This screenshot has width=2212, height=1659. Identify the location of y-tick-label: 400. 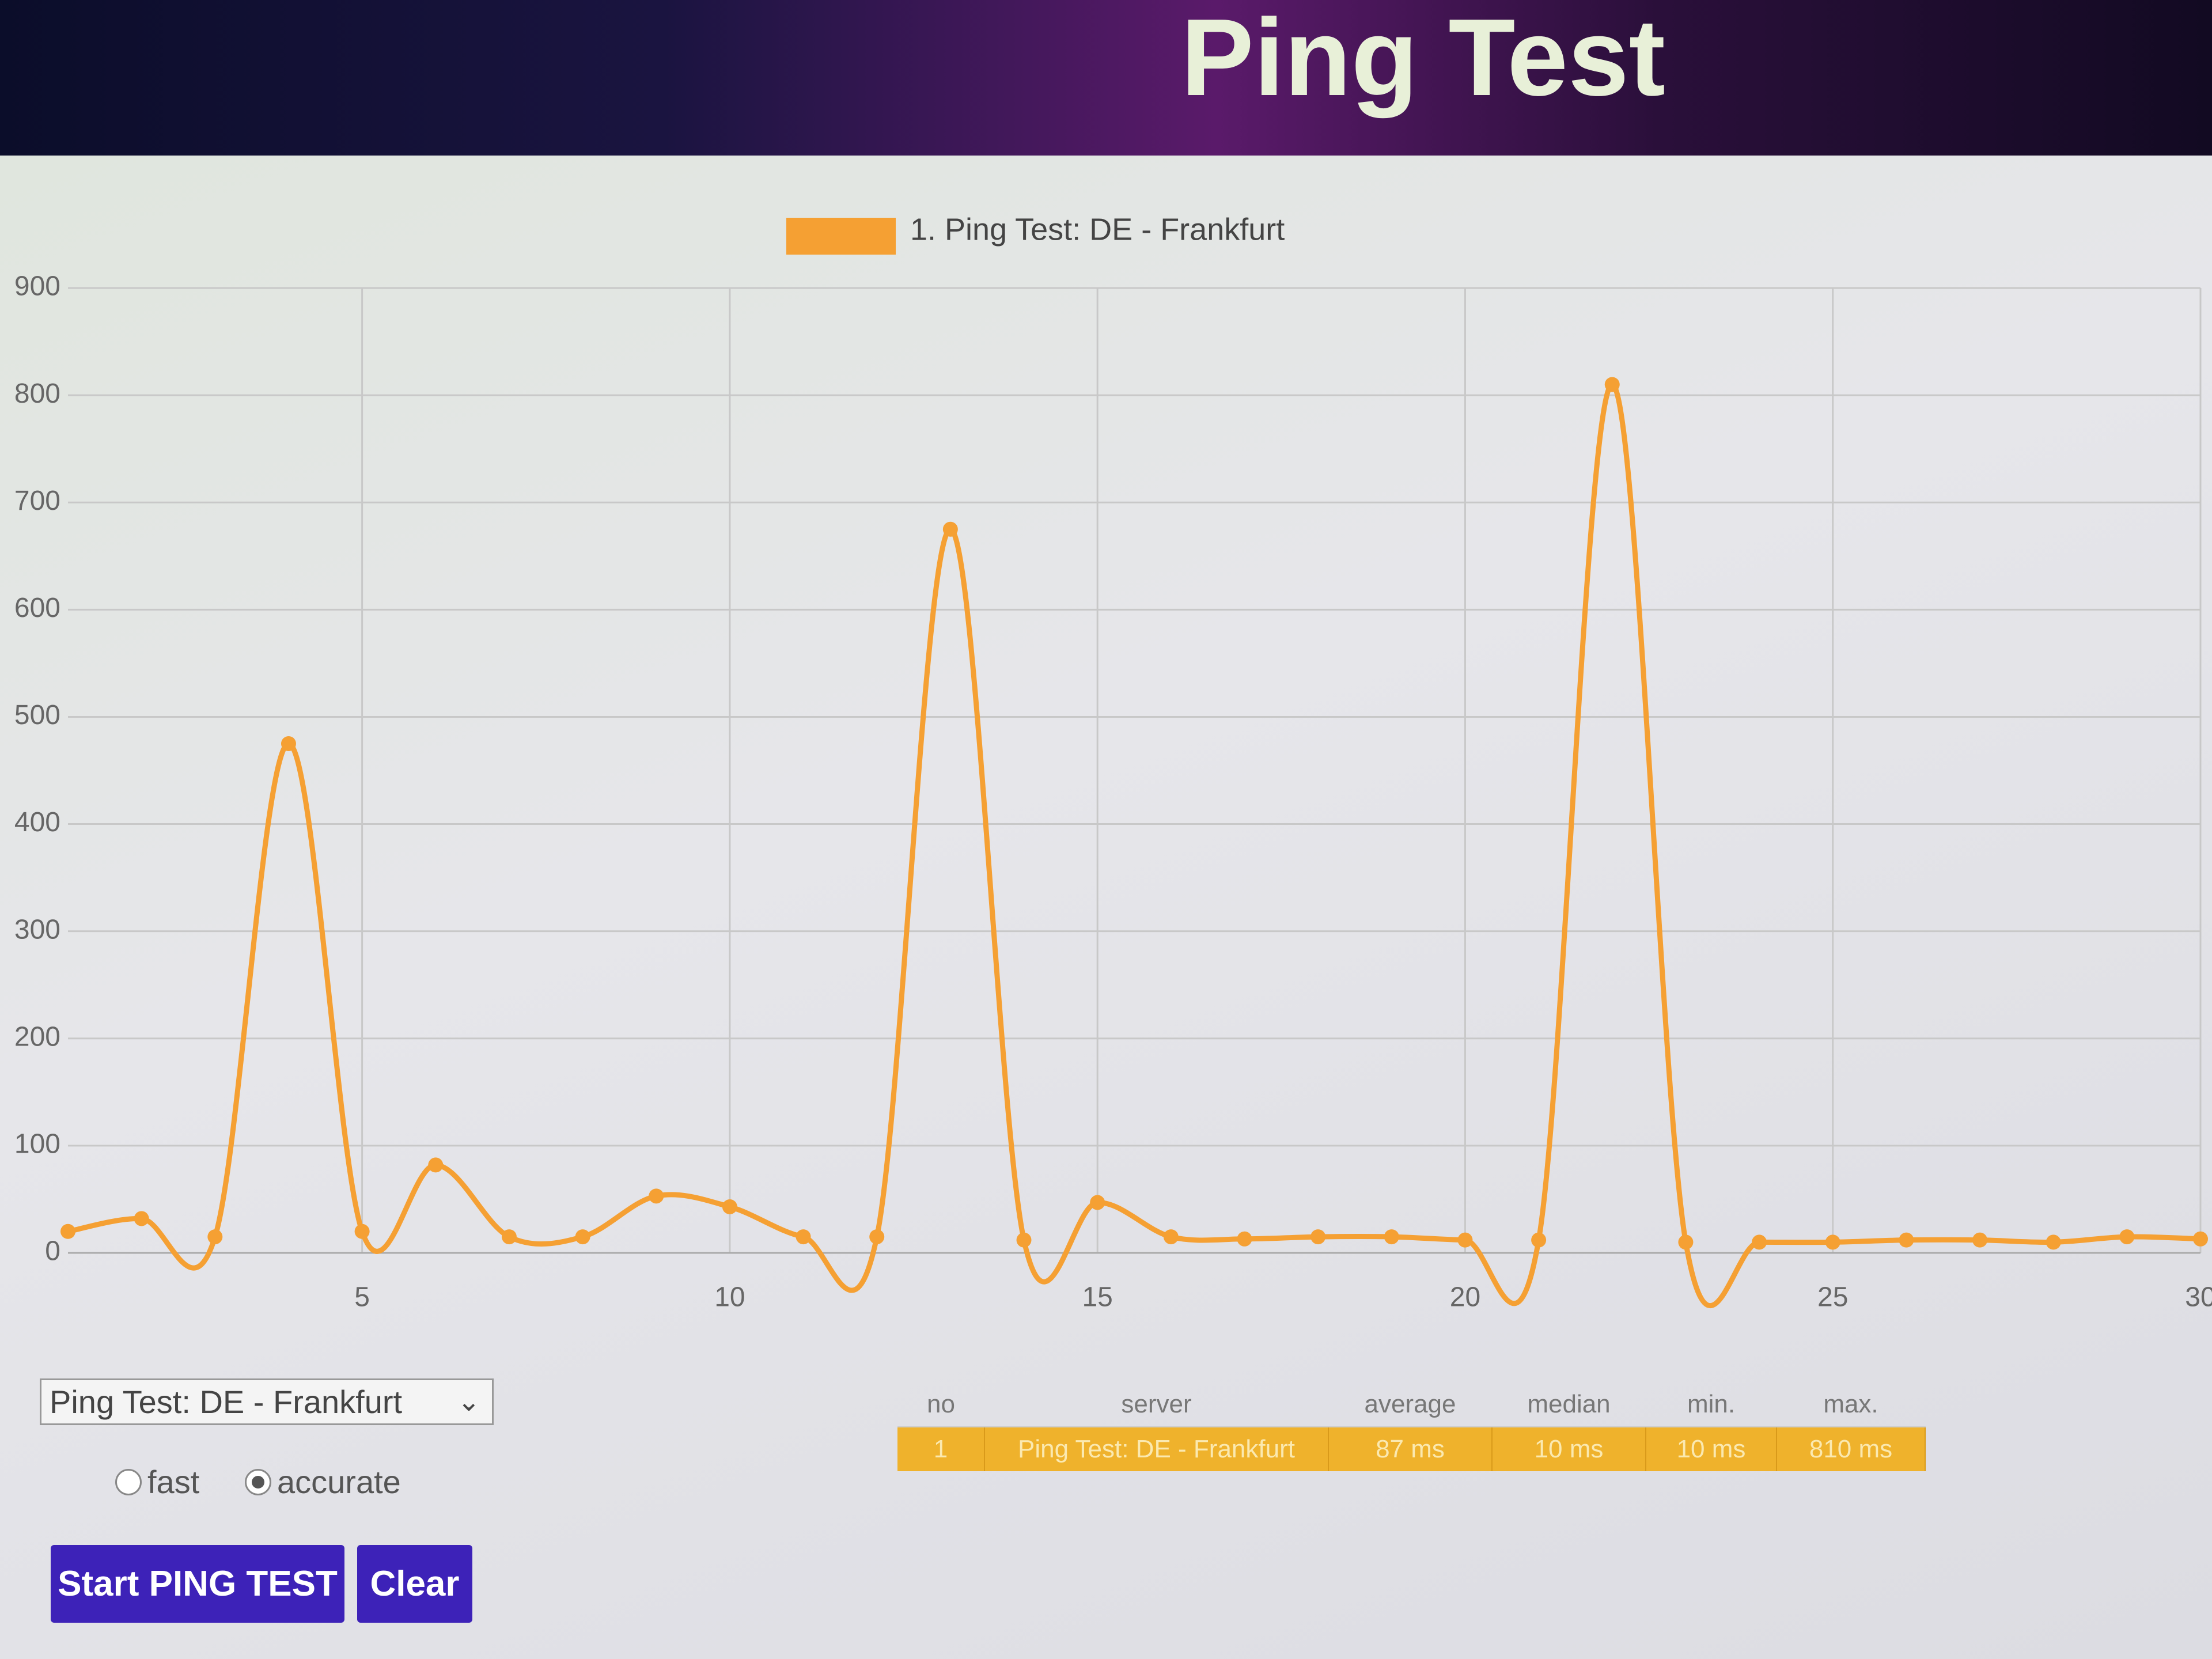
(37, 822).